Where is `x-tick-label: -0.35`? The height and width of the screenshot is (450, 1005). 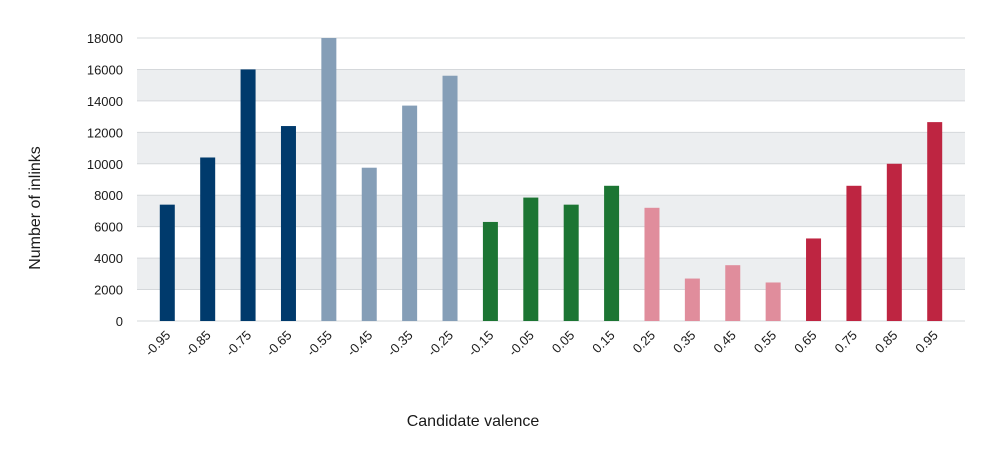 x-tick-label: -0.35 is located at coordinates (400, 344).